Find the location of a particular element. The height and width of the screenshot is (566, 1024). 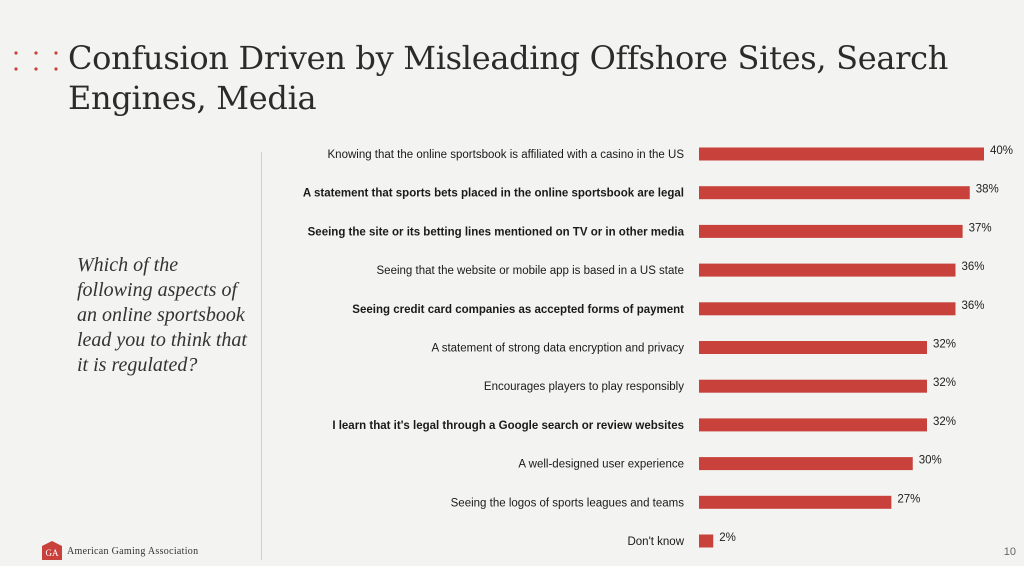

page-number: 10 is located at coordinates (1009, 552).